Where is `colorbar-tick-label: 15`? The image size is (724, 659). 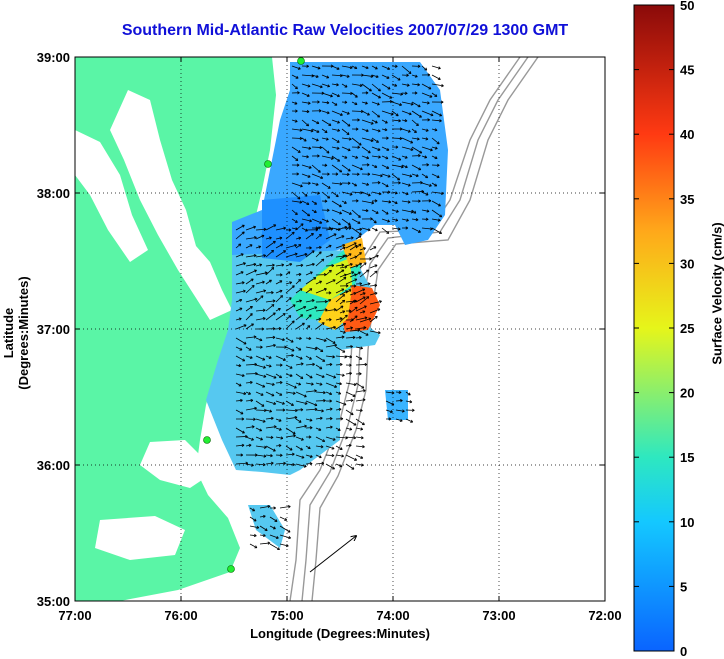
colorbar-tick-label: 15 is located at coordinates (687, 457).